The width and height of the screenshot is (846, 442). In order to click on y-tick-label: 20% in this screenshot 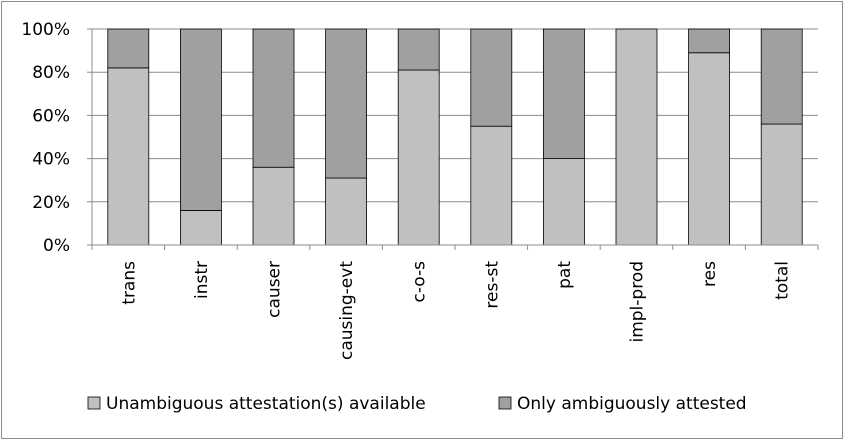, I will do `click(51, 203)`.